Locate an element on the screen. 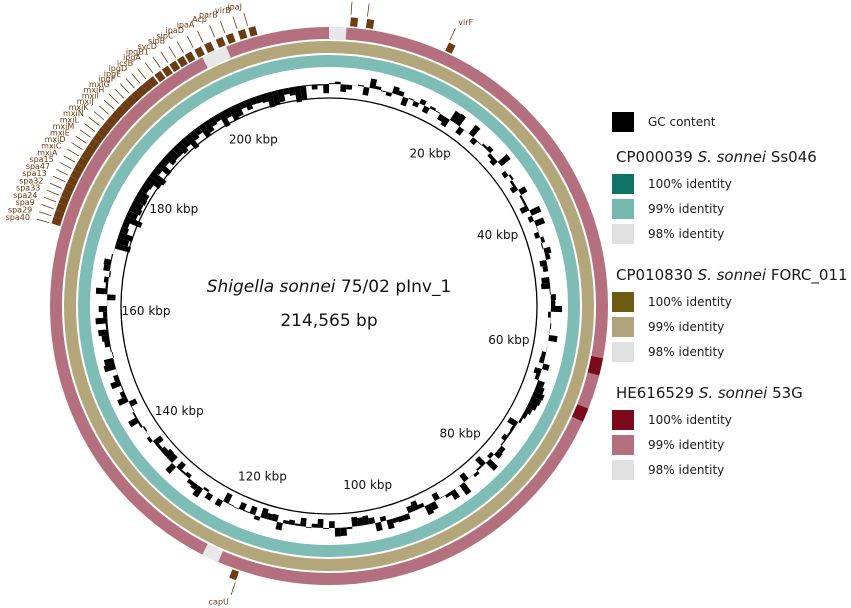 This screenshot has width=851, height=608. ref-strain: Ss046 is located at coordinates (793, 157).